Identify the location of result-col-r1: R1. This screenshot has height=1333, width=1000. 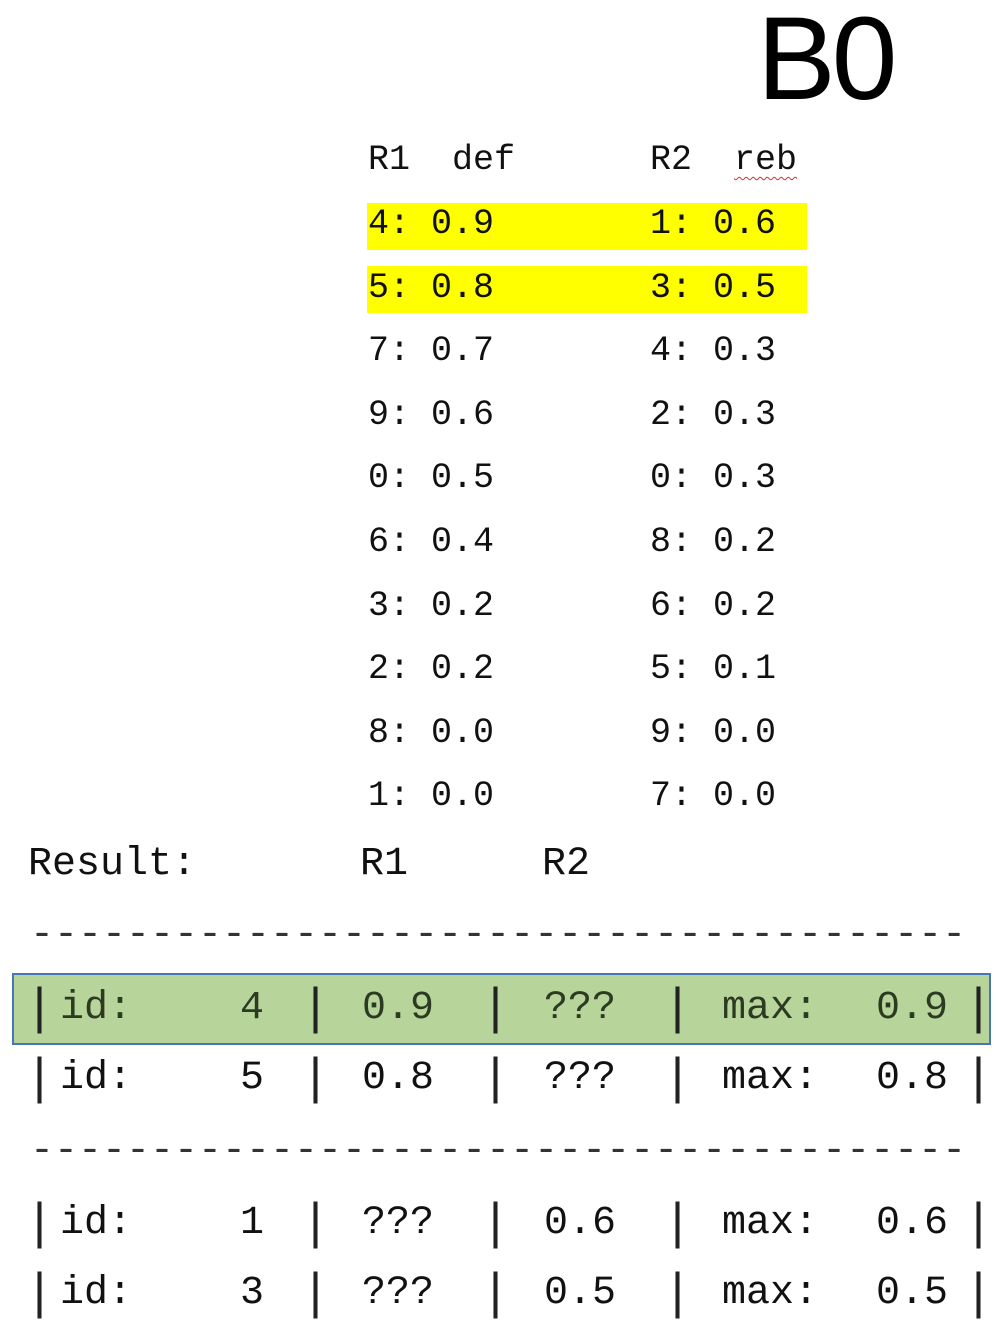
(384, 864).